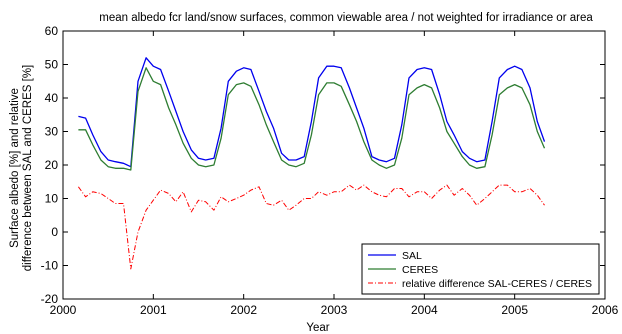 Image resolution: width=622 pixels, height=334 pixels. Describe the element at coordinates (52, 165) in the screenshot. I see `y-tick-label: 20` at that location.